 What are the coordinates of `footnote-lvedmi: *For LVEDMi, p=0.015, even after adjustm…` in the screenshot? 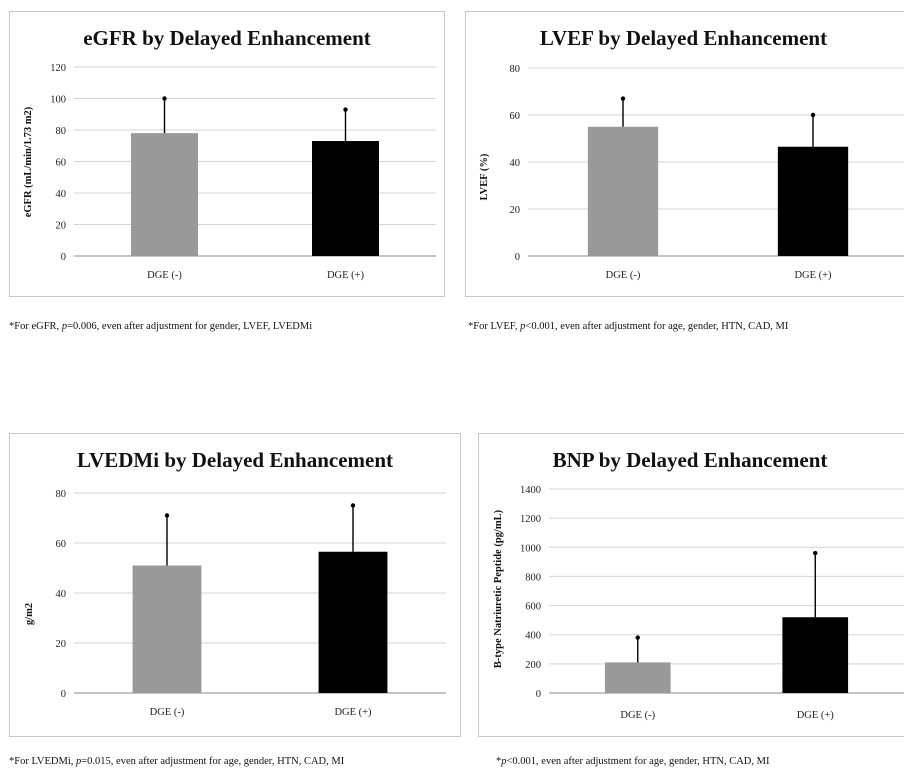 It's located at (176, 761).